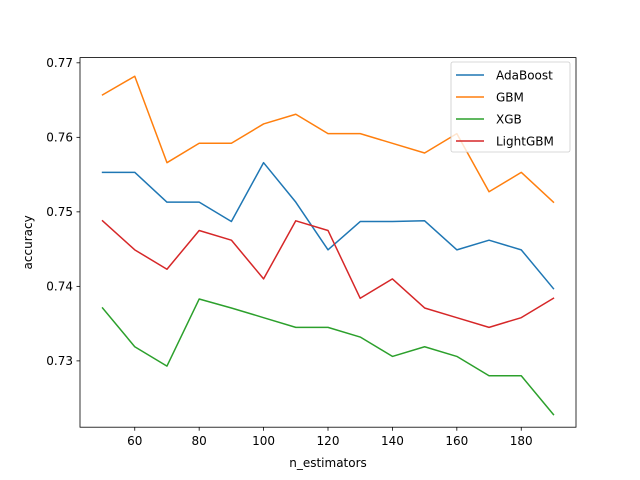 The width and height of the screenshot is (640, 480). I want to click on x-tick-label: 140, so click(392, 441).